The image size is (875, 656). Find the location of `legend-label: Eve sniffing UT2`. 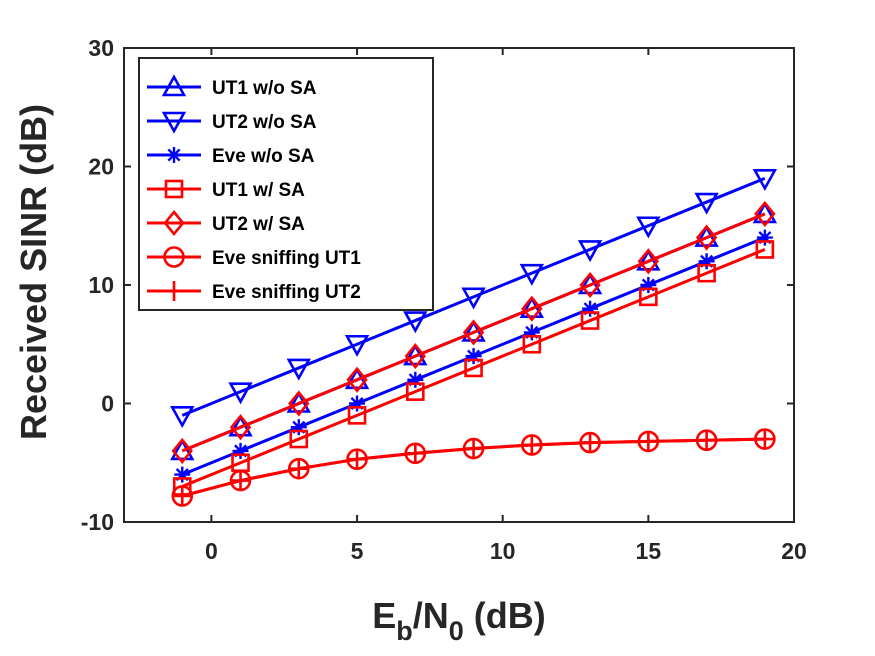

legend-label: Eve sniffing UT2 is located at coordinates (286, 292).